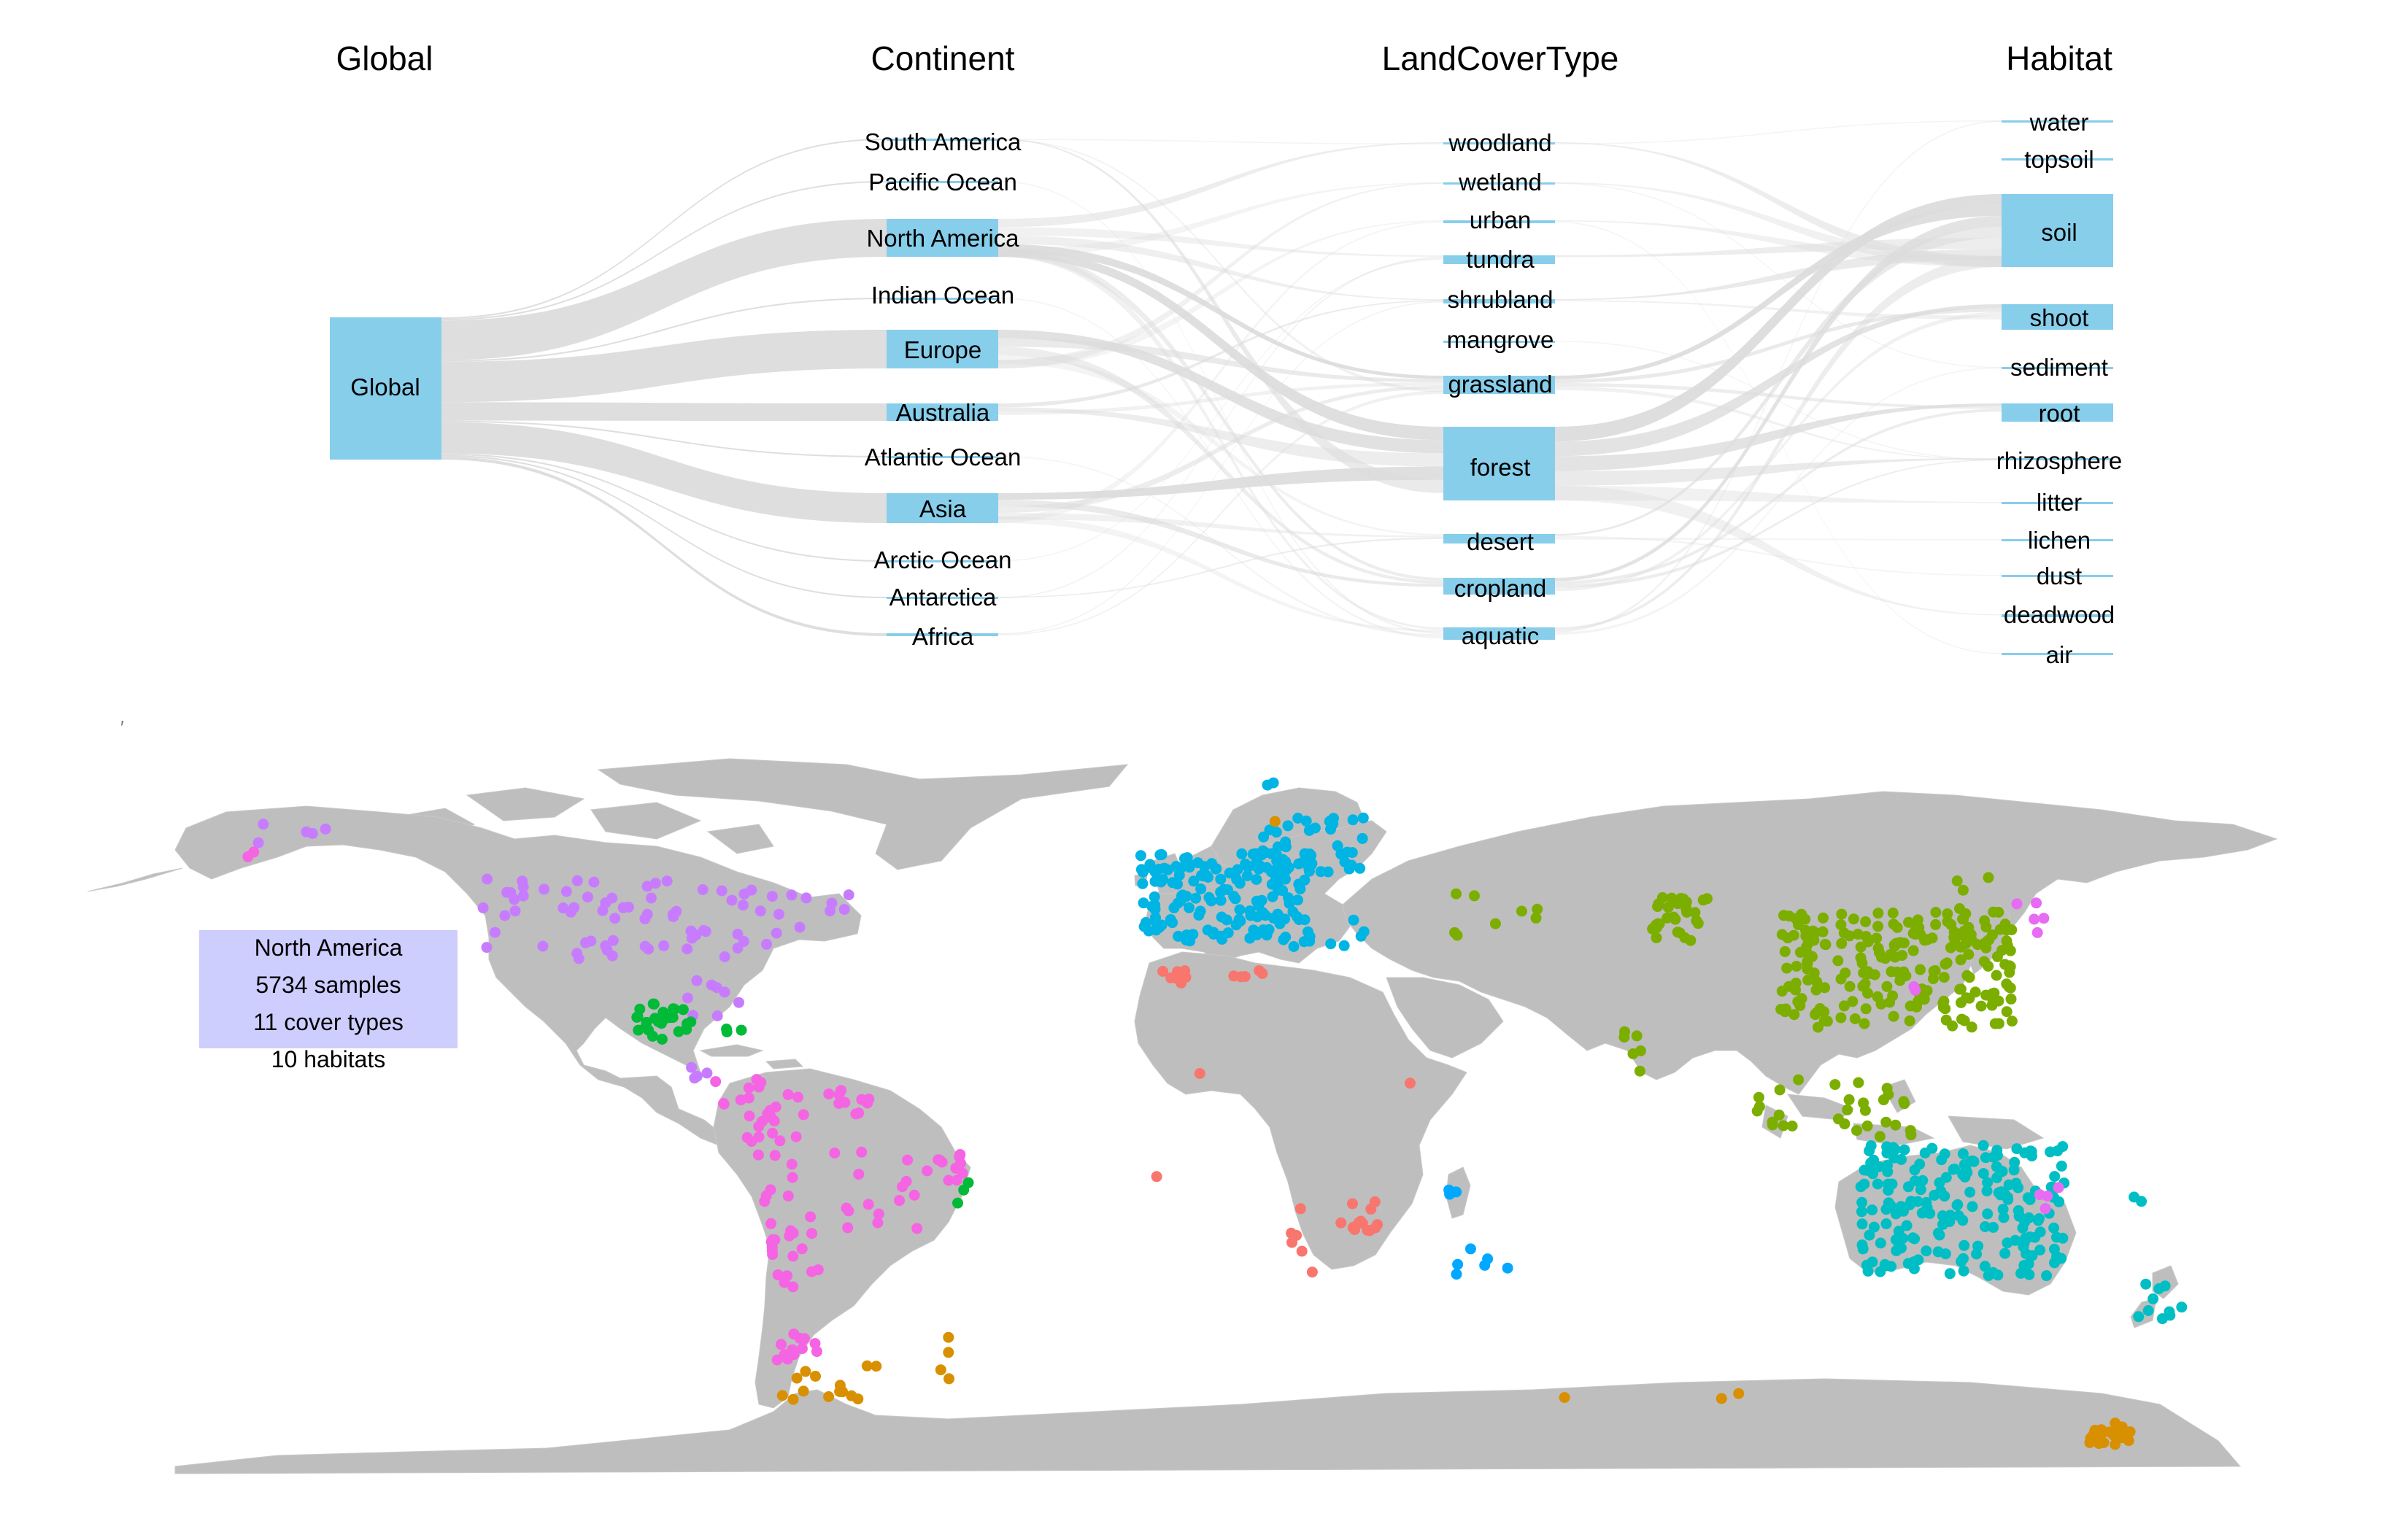 The height and width of the screenshot is (1532, 2408). Describe the element at coordinates (1220, 142) in the screenshot. I see `link-south-america-to-woodland` at that location.